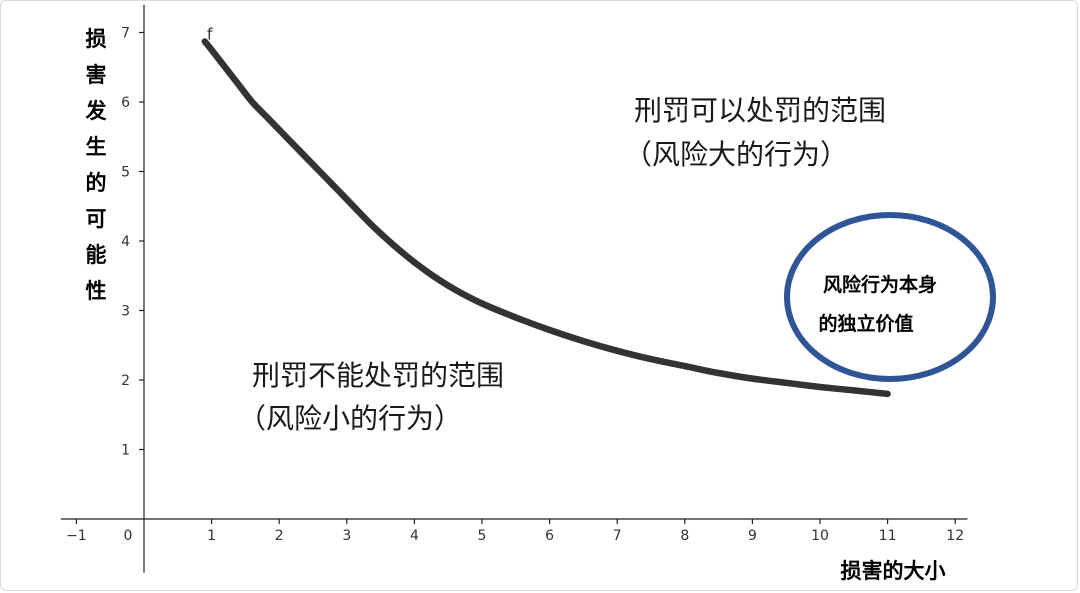  Describe the element at coordinates (125, 173) in the screenshot. I see `y-tick-label: 5` at that location.